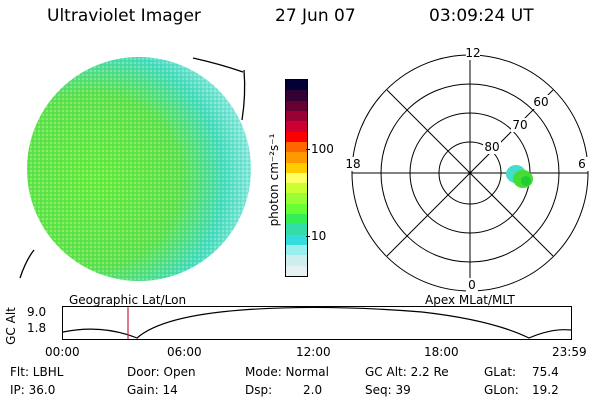  Describe the element at coordinates (37, 372) in the screenshot. I see `filter-status: Flt: LBHL` at that location.